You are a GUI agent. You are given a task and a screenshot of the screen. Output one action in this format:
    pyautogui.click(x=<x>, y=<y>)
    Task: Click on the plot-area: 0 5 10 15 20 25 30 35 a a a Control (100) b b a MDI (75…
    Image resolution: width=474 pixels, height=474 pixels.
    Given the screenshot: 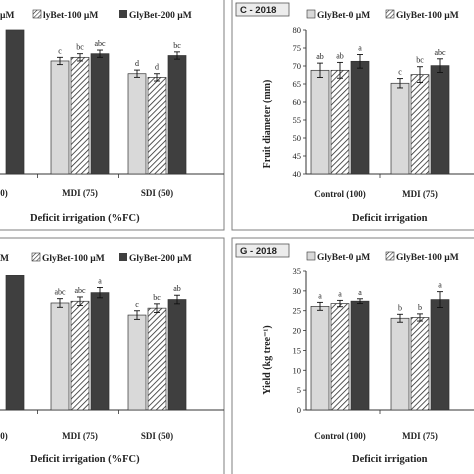 What is the action you would take?
    pyautogui.click(x=383, y=353)
    